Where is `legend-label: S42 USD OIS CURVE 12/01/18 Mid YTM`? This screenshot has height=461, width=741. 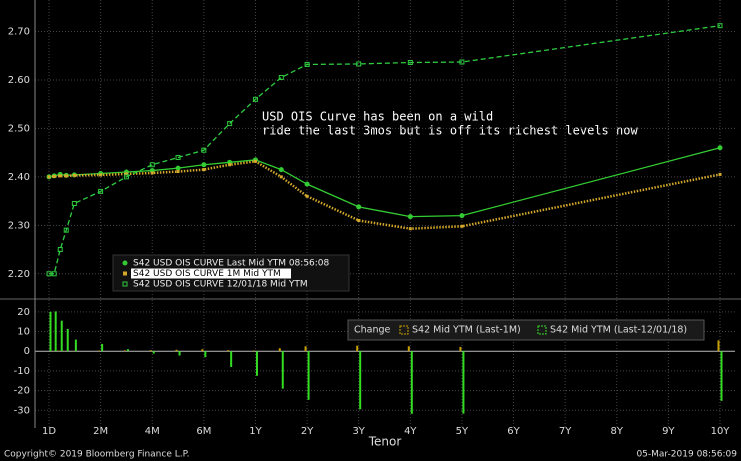
legend-label: S42 USD OIS CURVE 12/01/18 Mid YTM is located at coordinates (220, 285).